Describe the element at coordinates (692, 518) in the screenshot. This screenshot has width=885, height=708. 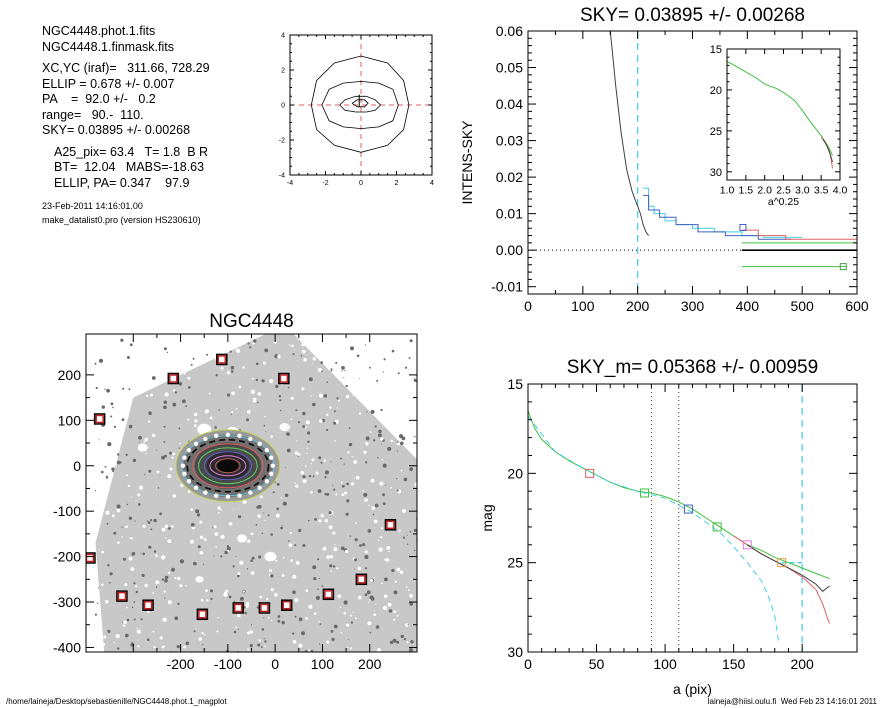
I see `mag-frame` at that location.